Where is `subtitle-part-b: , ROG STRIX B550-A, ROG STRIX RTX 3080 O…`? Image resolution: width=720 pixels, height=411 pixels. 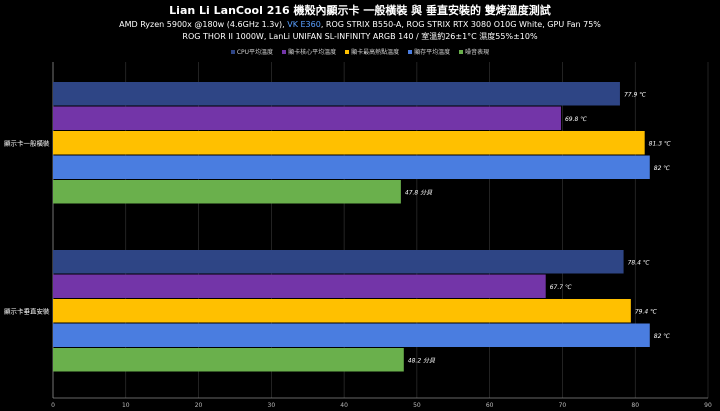 subtitle-part-b: , ROG STRIX B550-A, ROG STRIX RTX 3080 O… is located at coordinates (460, 24).